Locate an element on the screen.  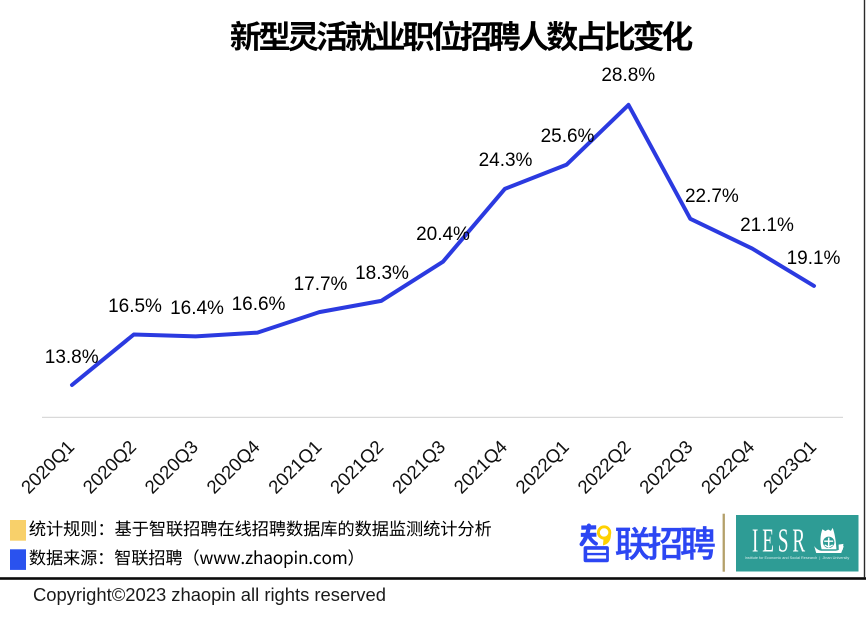
svg-text: 20.4% is located at coordinates (443, 234).